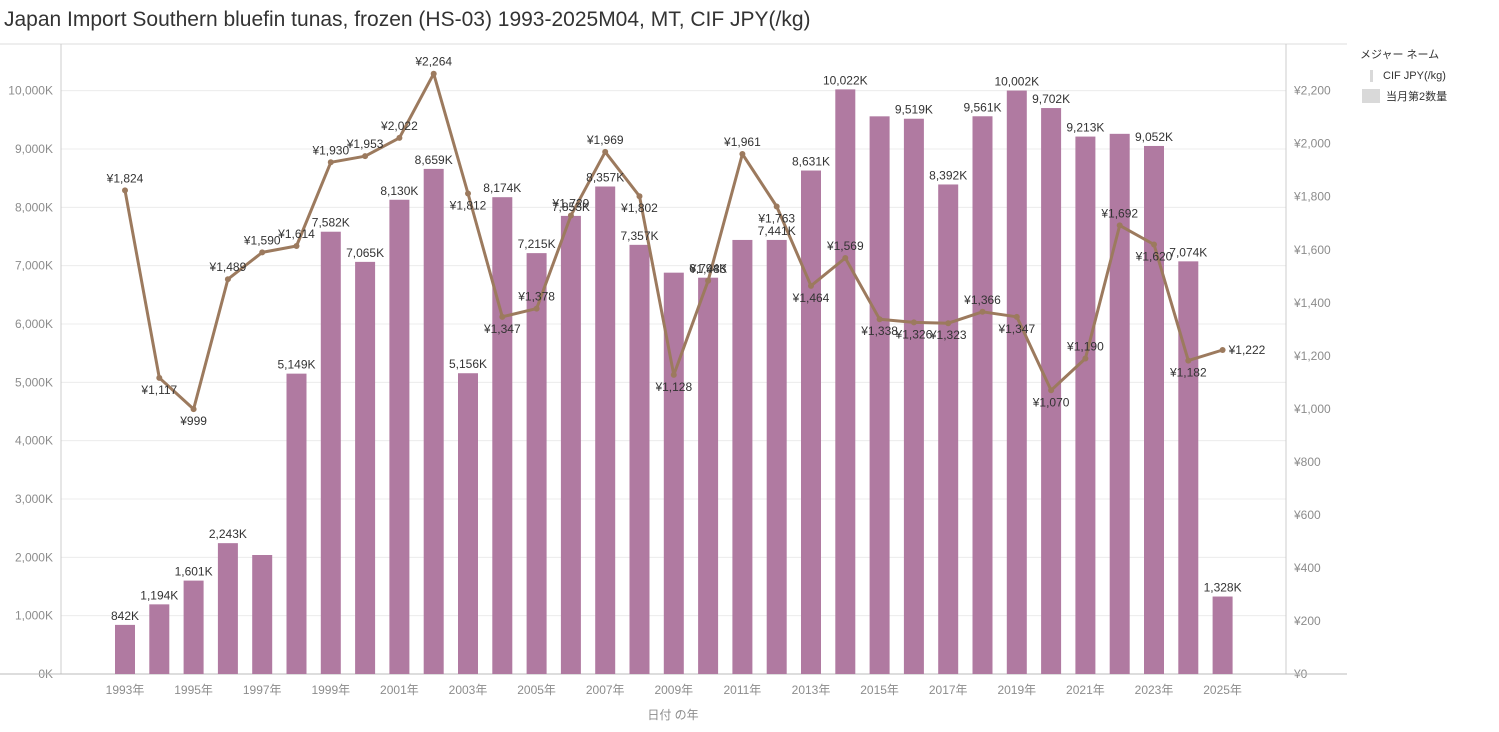 The width and height of the screenshot is (1499, 732). Describe the element at coordinates (1312, 409) in the screenshot. I see `y-right-tick-label: ¥1,000` at that location.